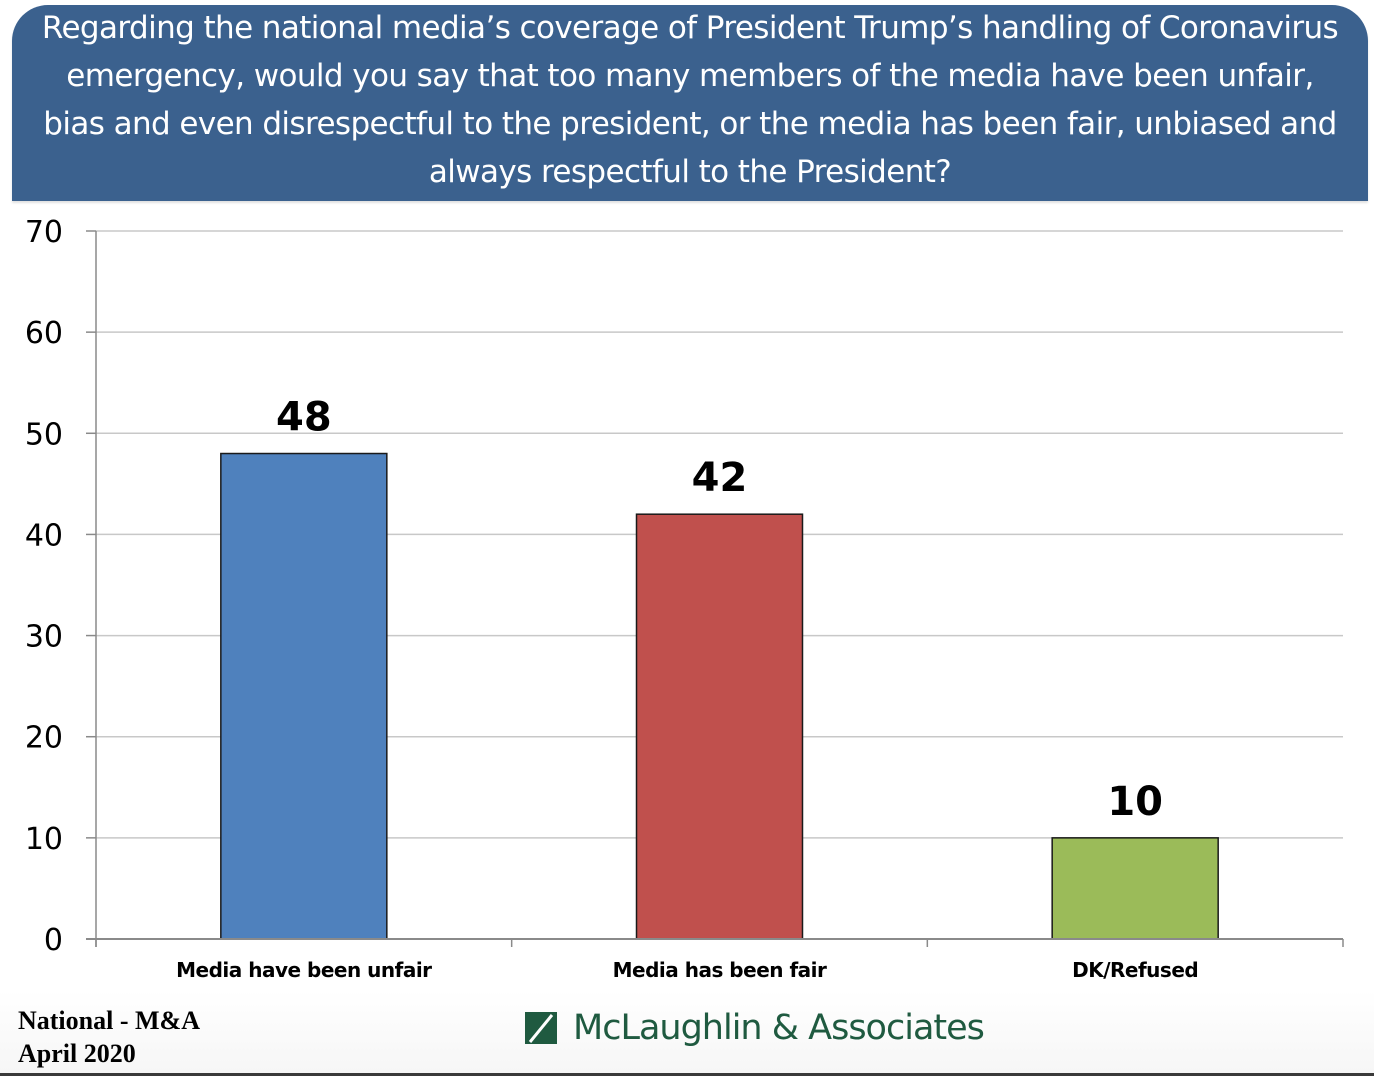  I want to click on data-label: 48, so click(304, 418).